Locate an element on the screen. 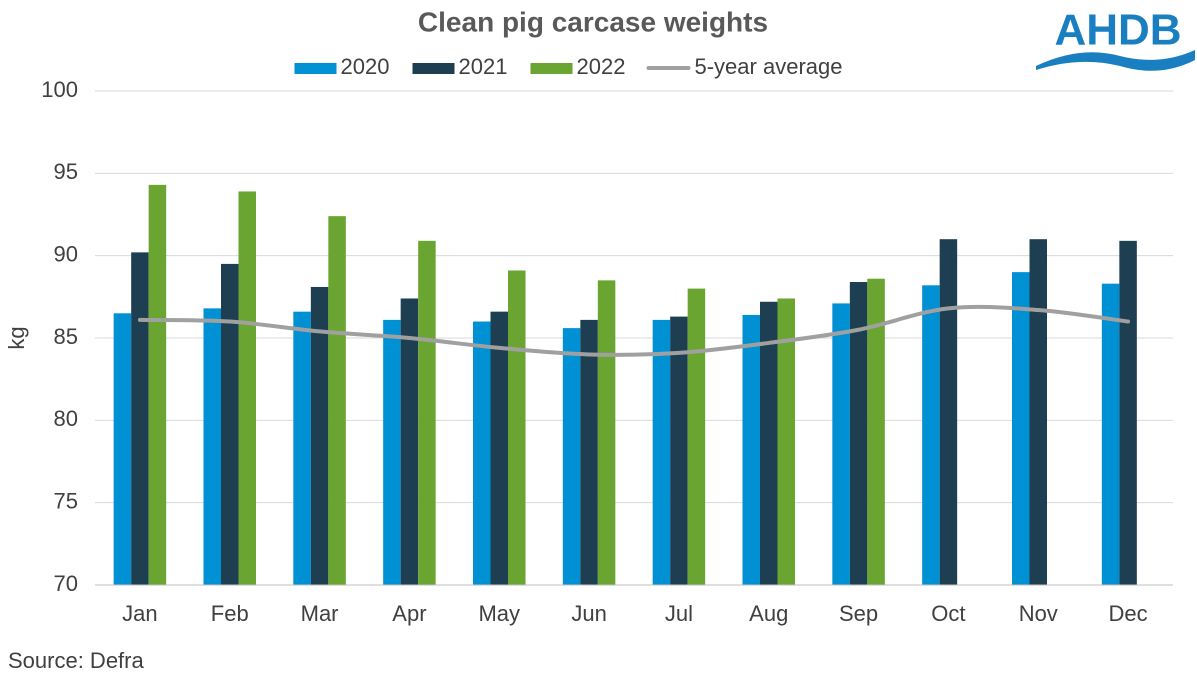 The width and height of the screenshot is (1197, 685). legend-item: 2021 is located at coordinates (460, 66).